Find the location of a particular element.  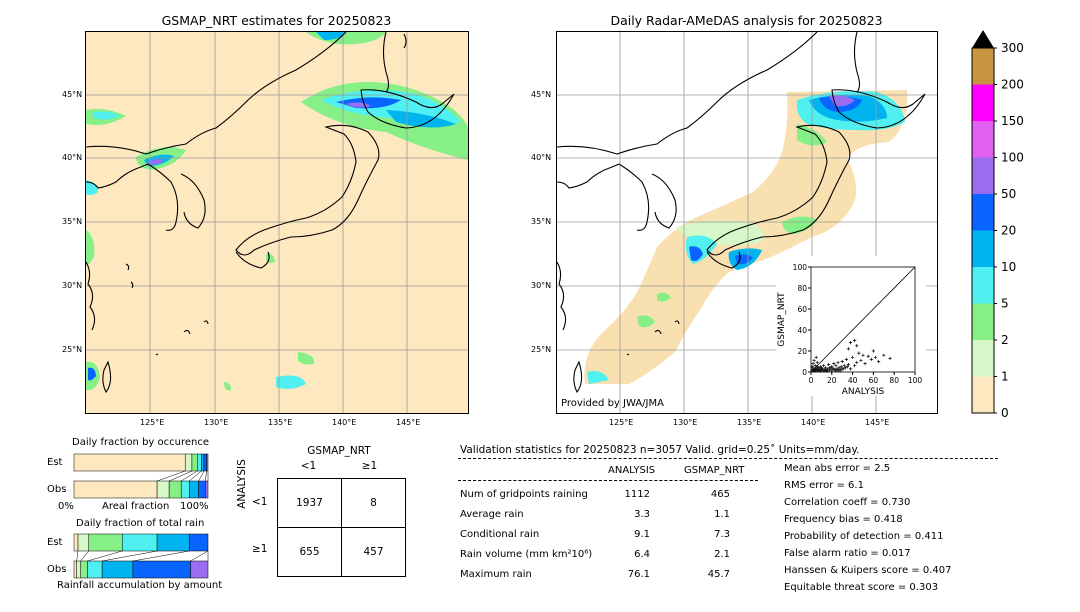

rainfrac-xlabel: Rainfall accumulation by amount is located at coordinates (140, 585).